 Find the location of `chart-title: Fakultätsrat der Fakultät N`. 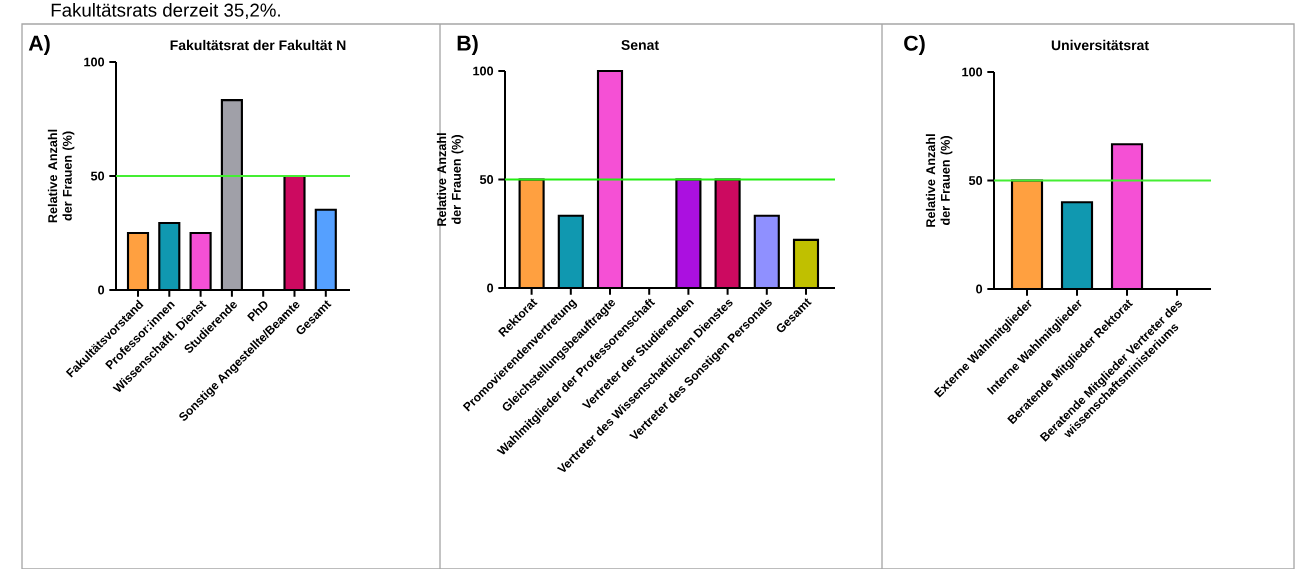

chart-title: Fakultätsrat der Fakultät N is located at coordinates (258, 45).